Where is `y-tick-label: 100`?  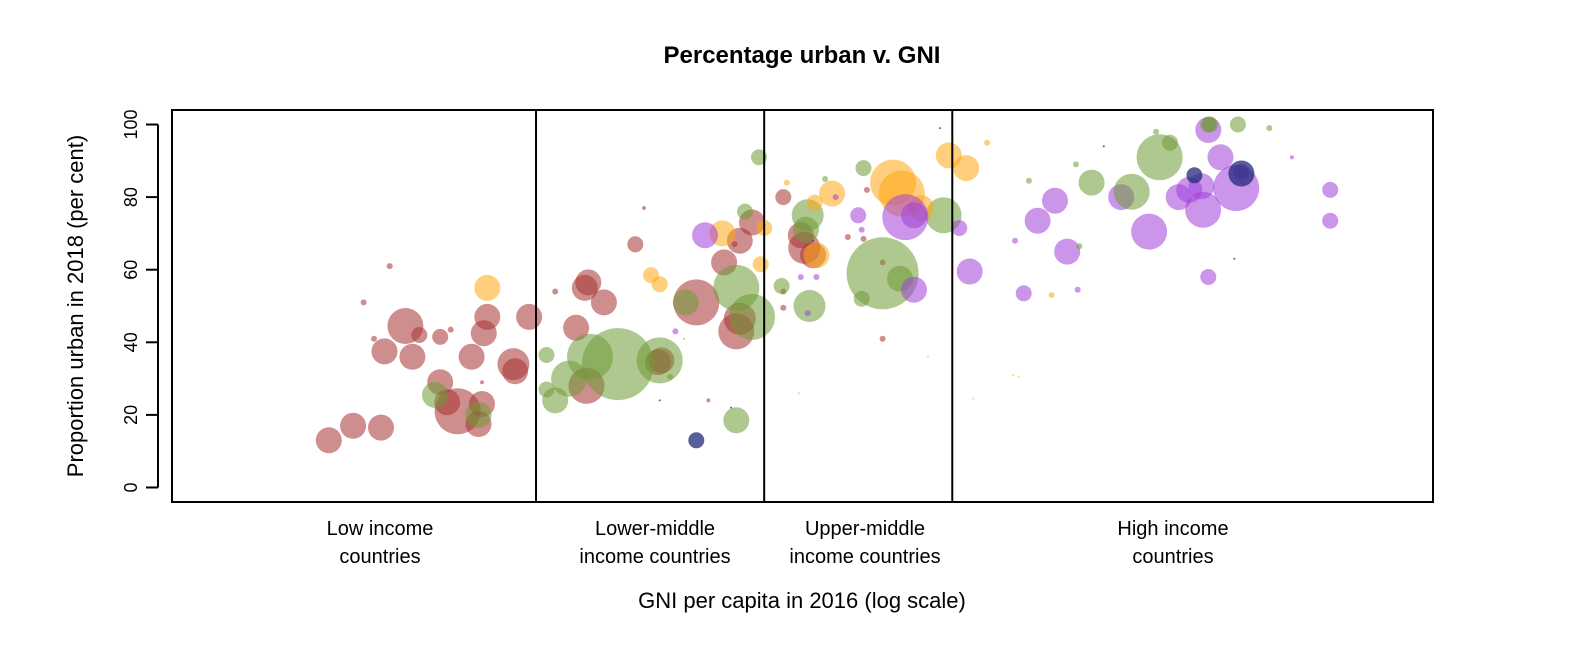 y-tick-label: 100 is located at coordinates (131, 124).